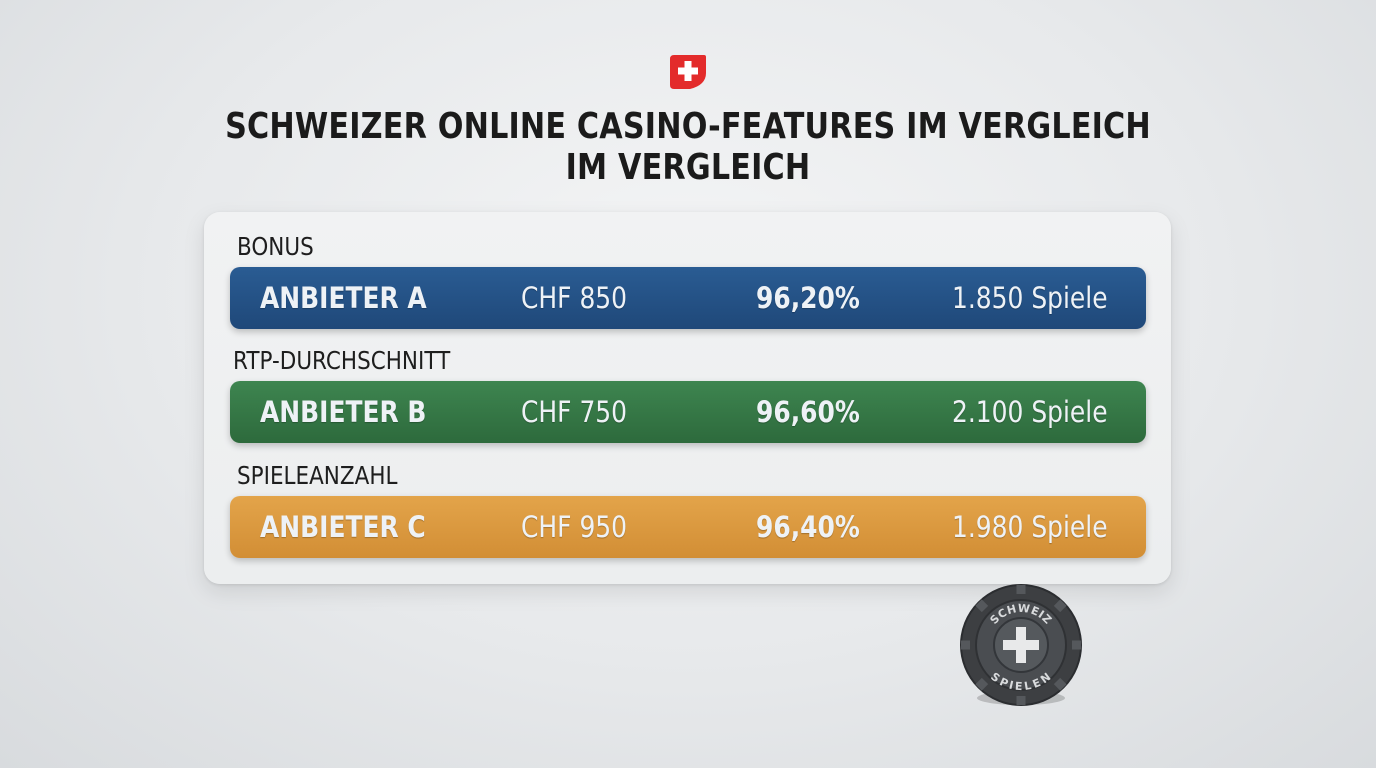 The height and width of the screenshot is (768, 1376). What do you see at coordinates (343, 298) in the screenshot?
I see `provider-name: ANBIETER A` at bounding box center [343, 298].